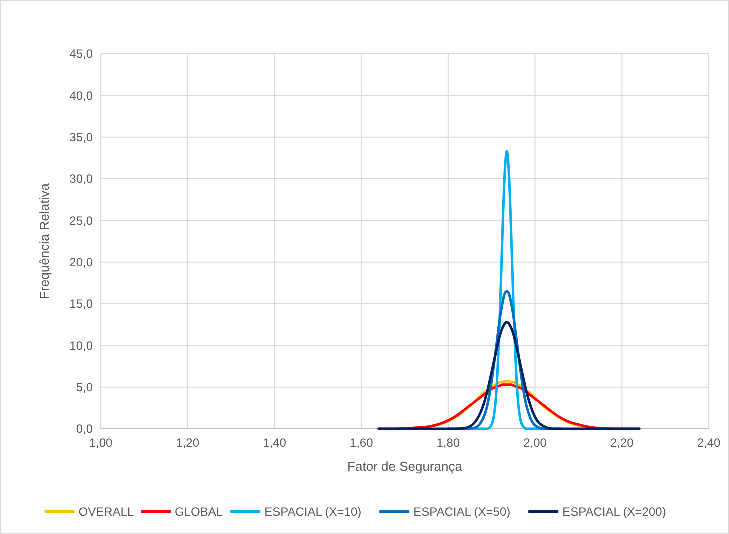 Image resolution: width=729 pixels, height=534 pixels. I want to click on x-tick-label: 1,80, so click(448, 443).